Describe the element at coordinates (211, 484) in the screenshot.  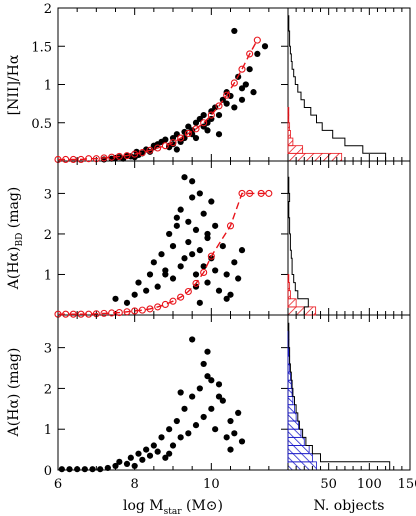
I see `x-tick-label: 10` at that location.